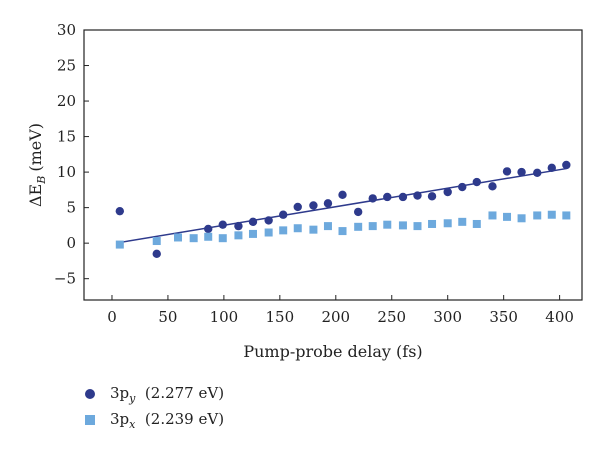  Describe the element at coordinates (66, 172) in the screenshot. I see `y-tick-label: 10` at that location.